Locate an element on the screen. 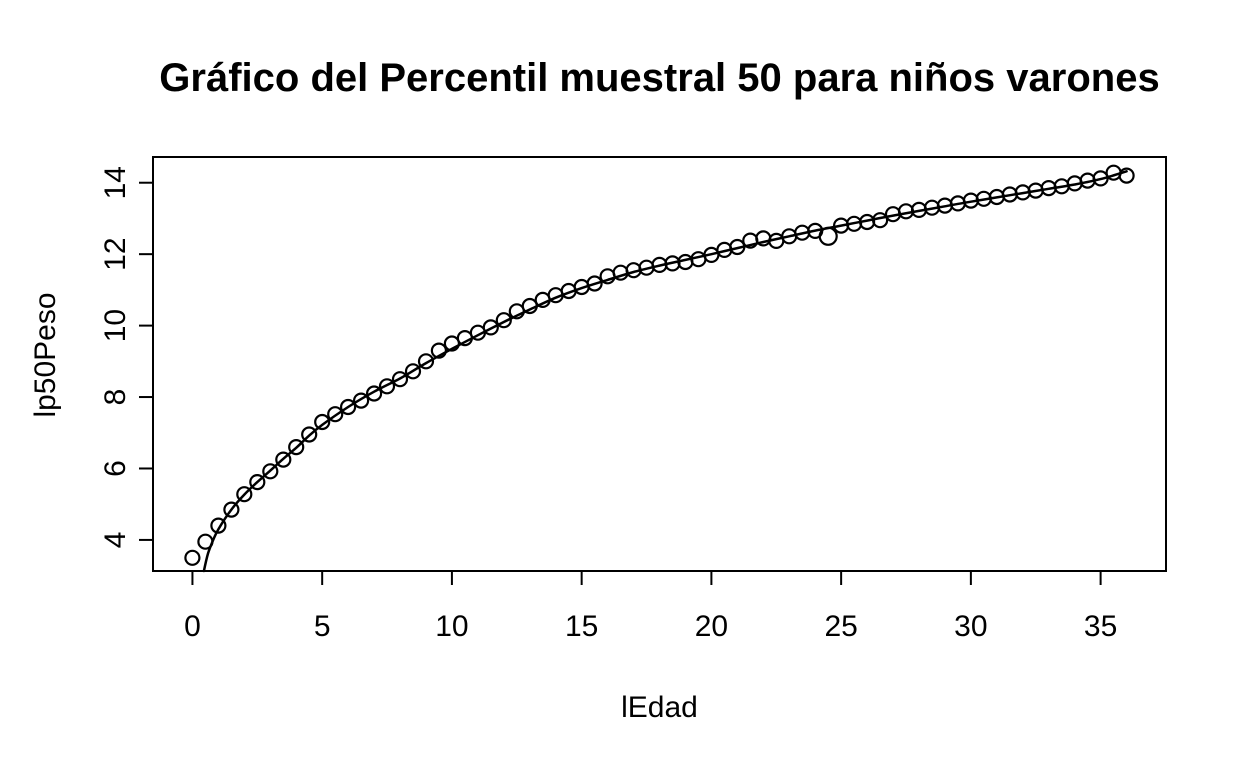  x-tick-label: 30 is located at coordinates (970, 626).